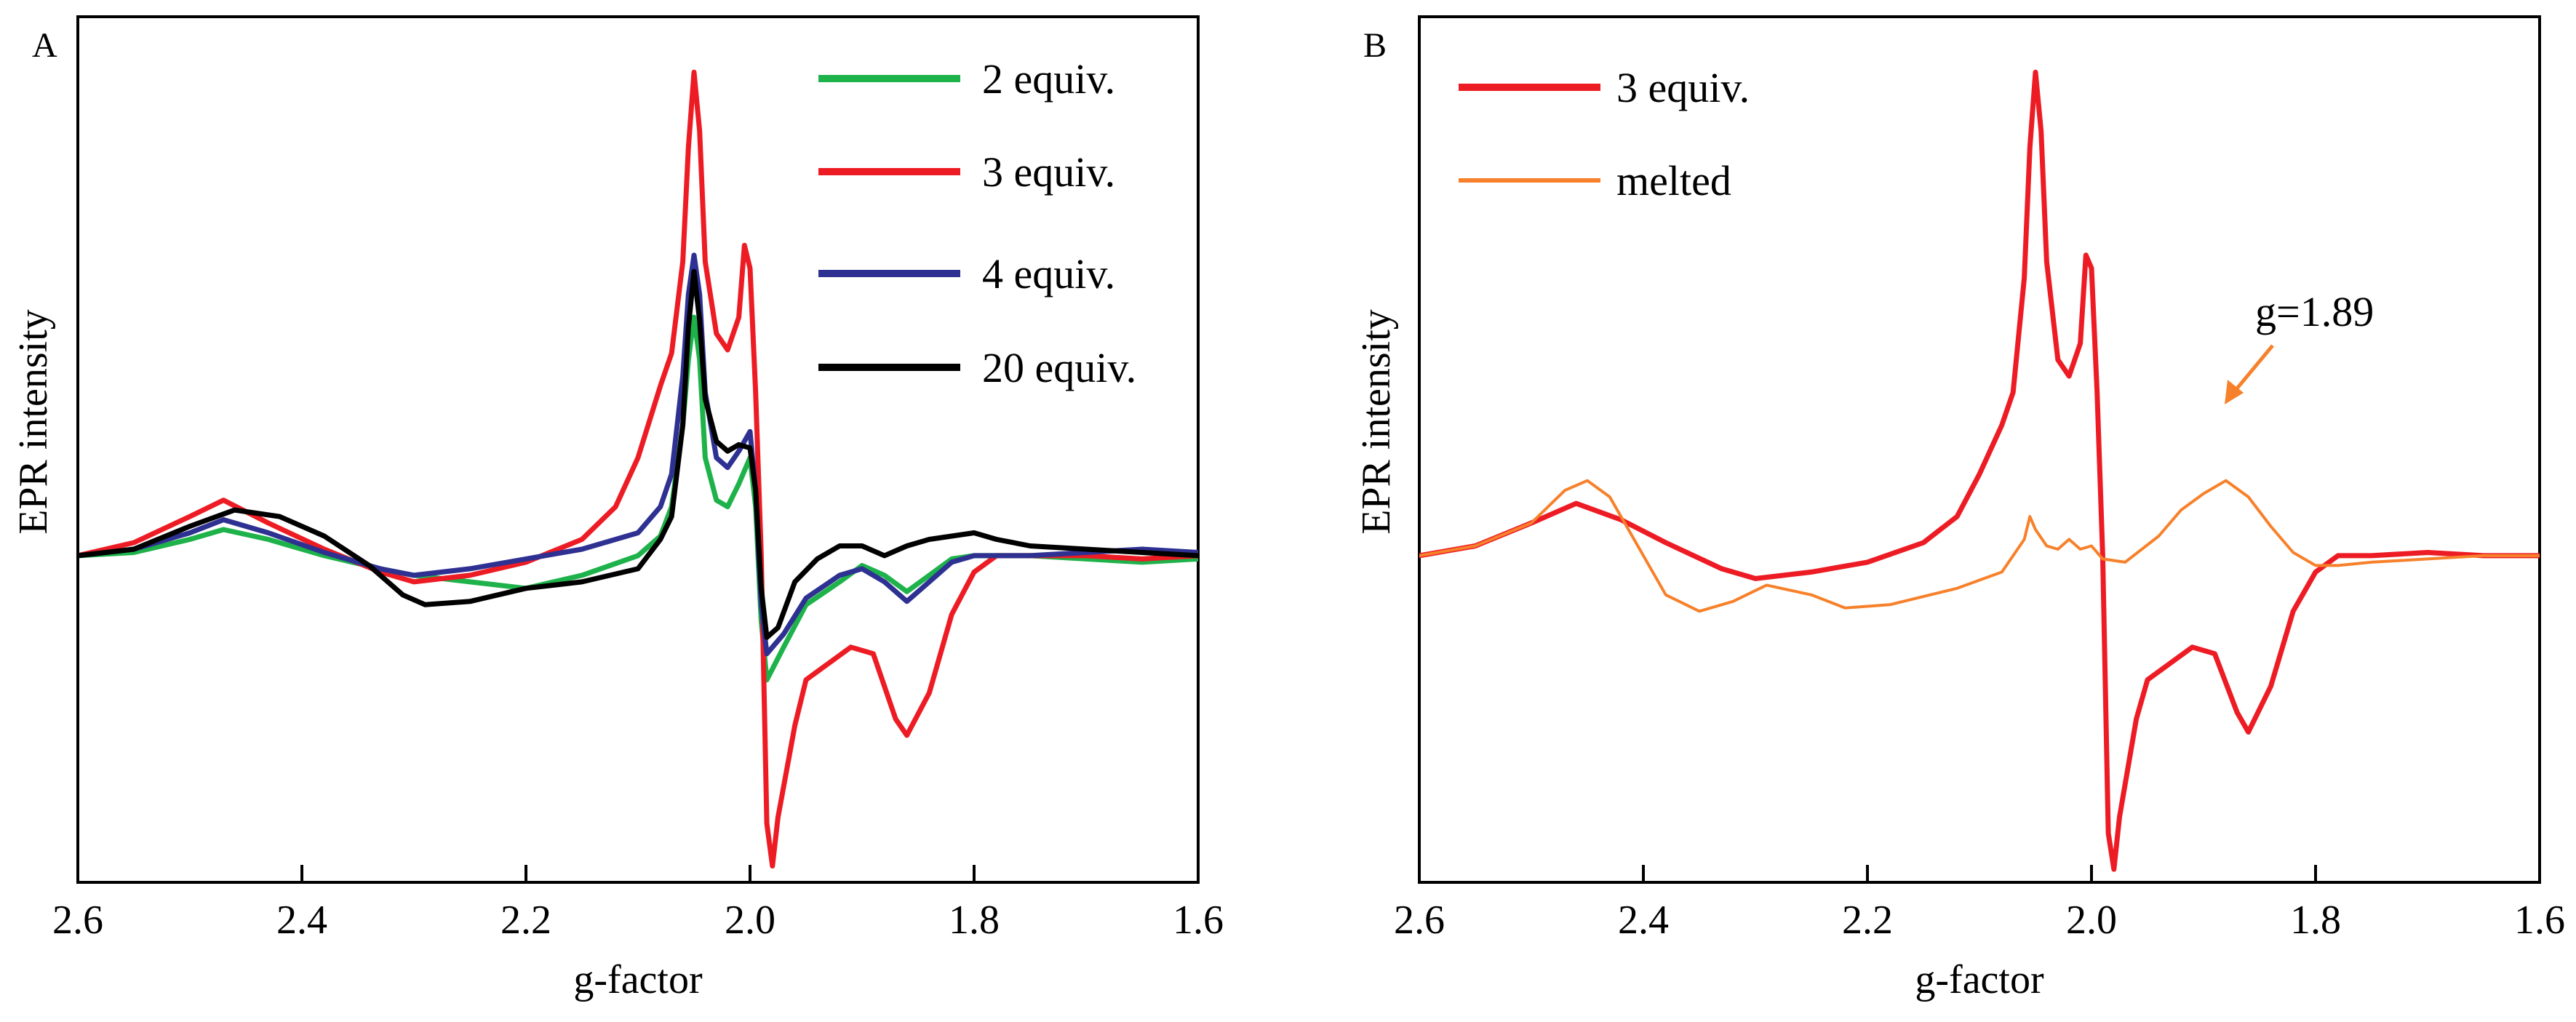 The width and height of the screenshot is (2576, 1022). Describe the element at coordinates (44, 45) in the screenshot. I see `panel-a-letter: A` at that location.